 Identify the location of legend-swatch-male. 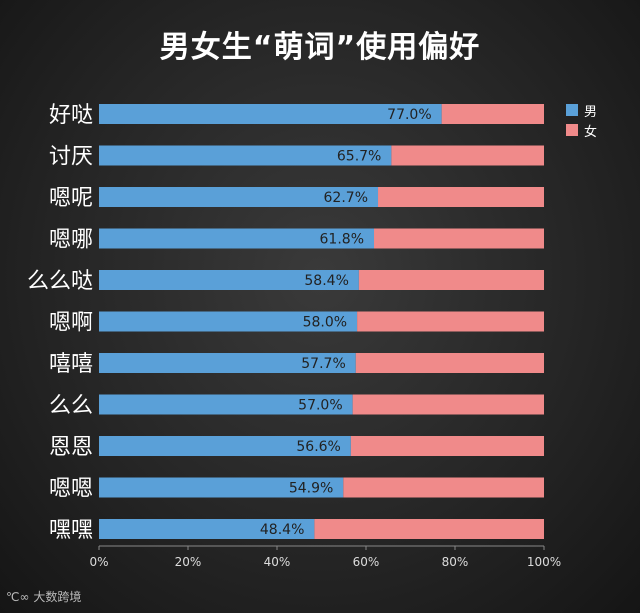
(572, 110).